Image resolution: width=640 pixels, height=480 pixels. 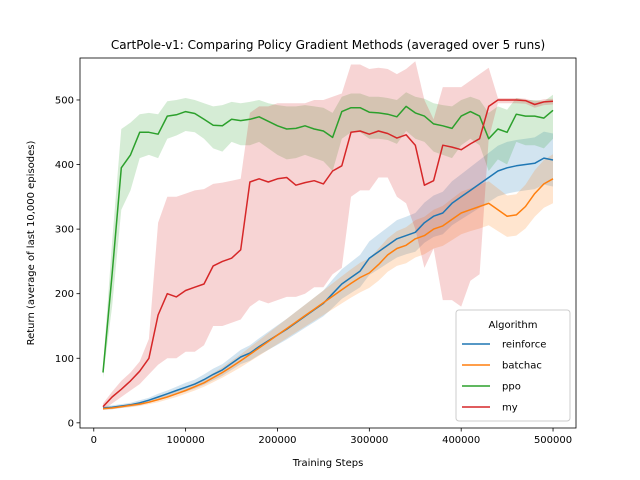 I want to click on y-tick-label: 0, so click(x=71, y=423).